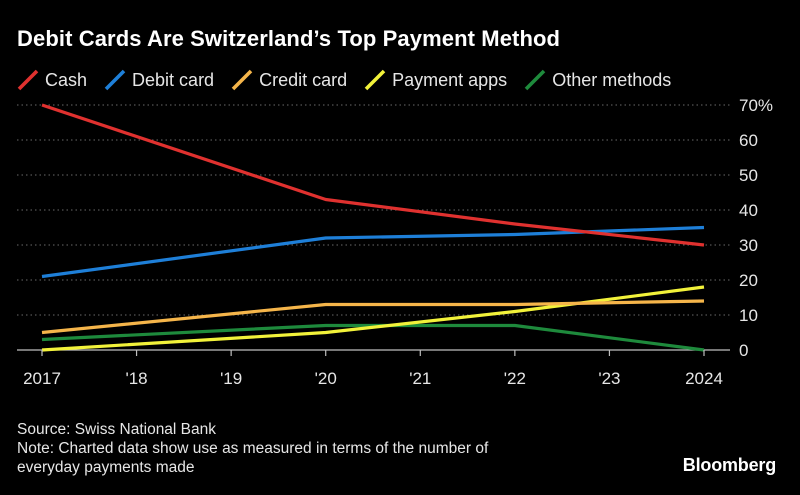 This screenshot has height=495, width=800. What do you see at coordinates (373, 252) in the screenshot?
I see `series-line-debit-card` at bounding box center [373, 252].